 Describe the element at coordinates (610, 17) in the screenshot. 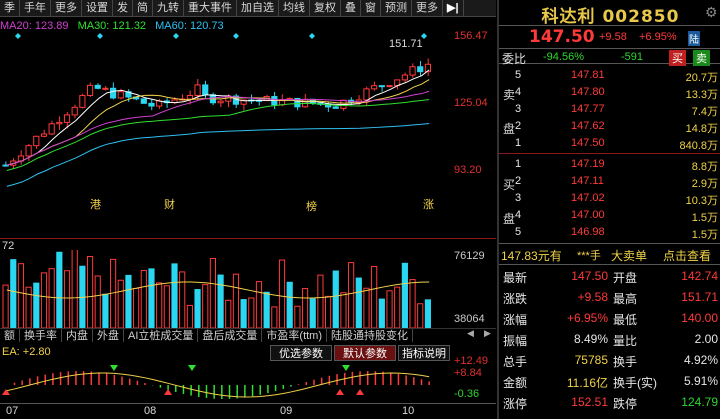

I see `stock-title: 科达利 002850` at that location.